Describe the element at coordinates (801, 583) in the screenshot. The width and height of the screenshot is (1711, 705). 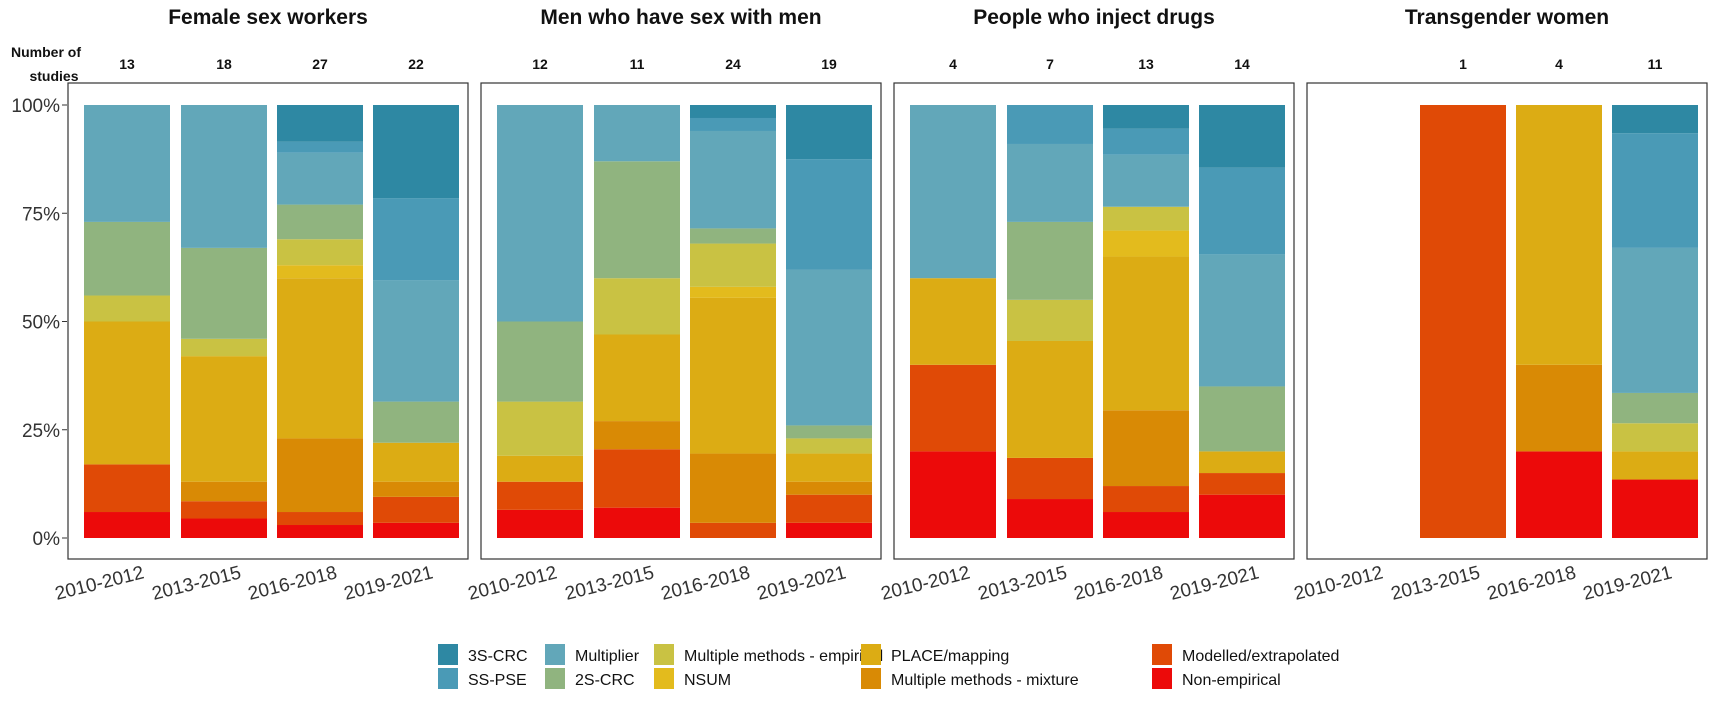
I see `x-tick-label: 2019-2021` at that location.